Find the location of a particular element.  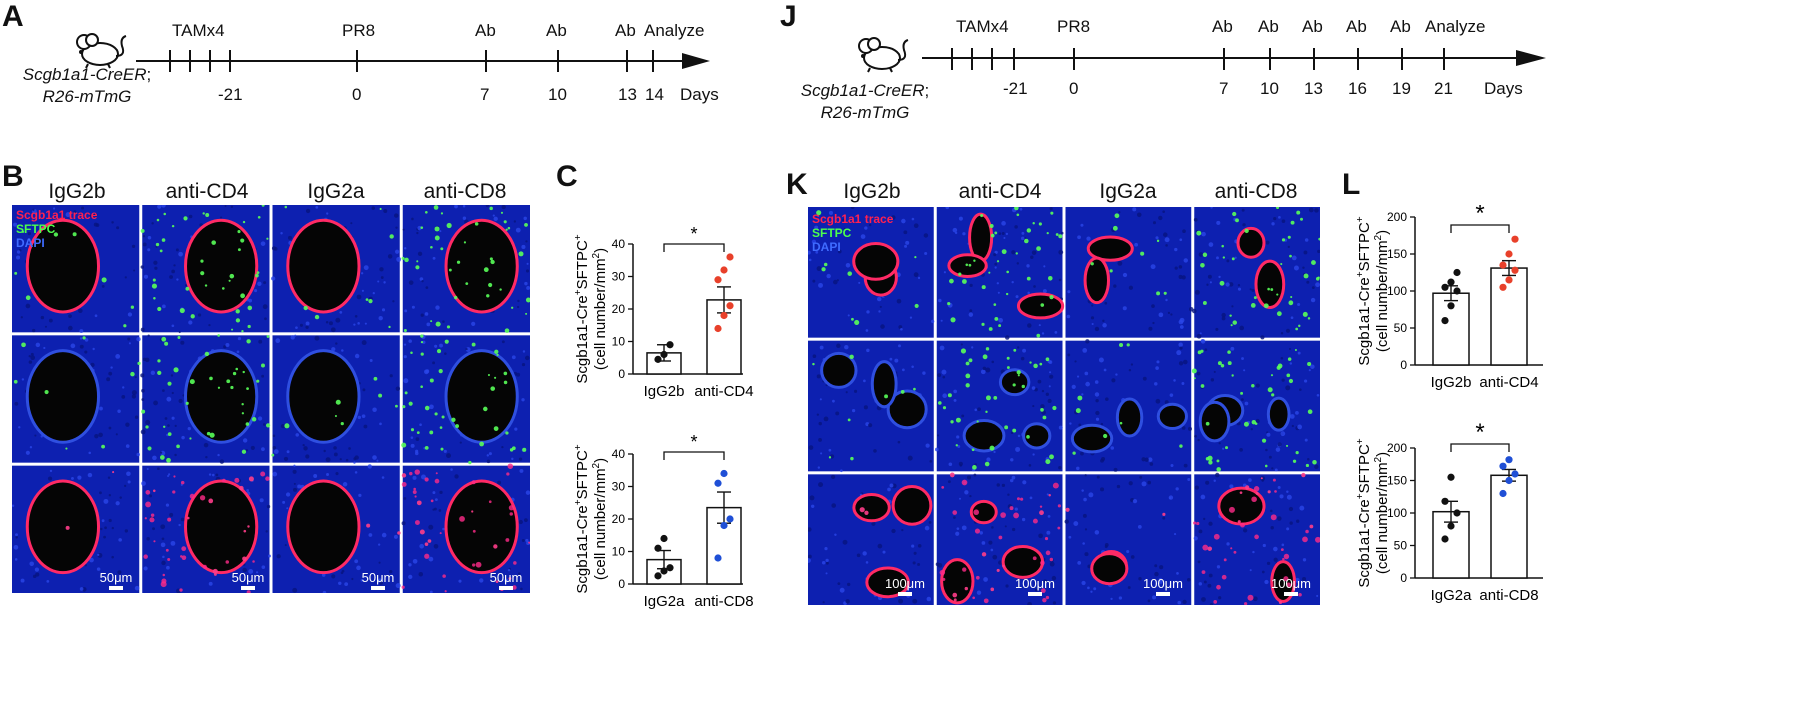

column-header: anti-CD4 is located at coordinates (1000, 191).